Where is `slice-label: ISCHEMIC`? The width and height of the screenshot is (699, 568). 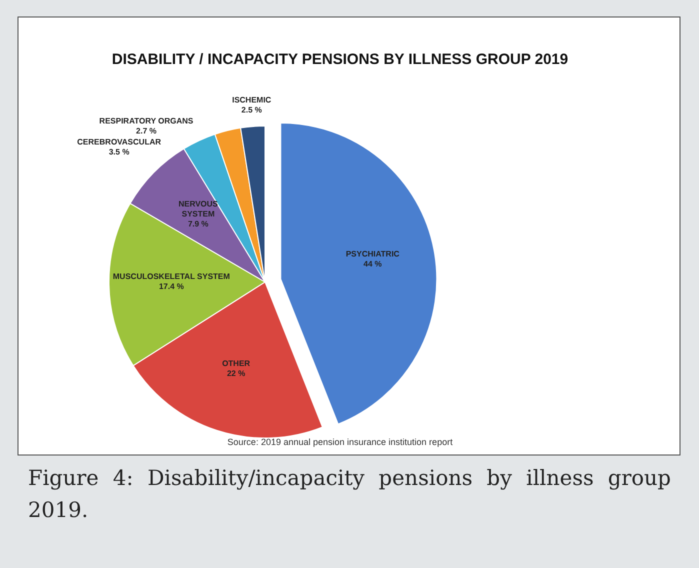 slice-label: ISCHEMIC is located at coordinates (252, 100).